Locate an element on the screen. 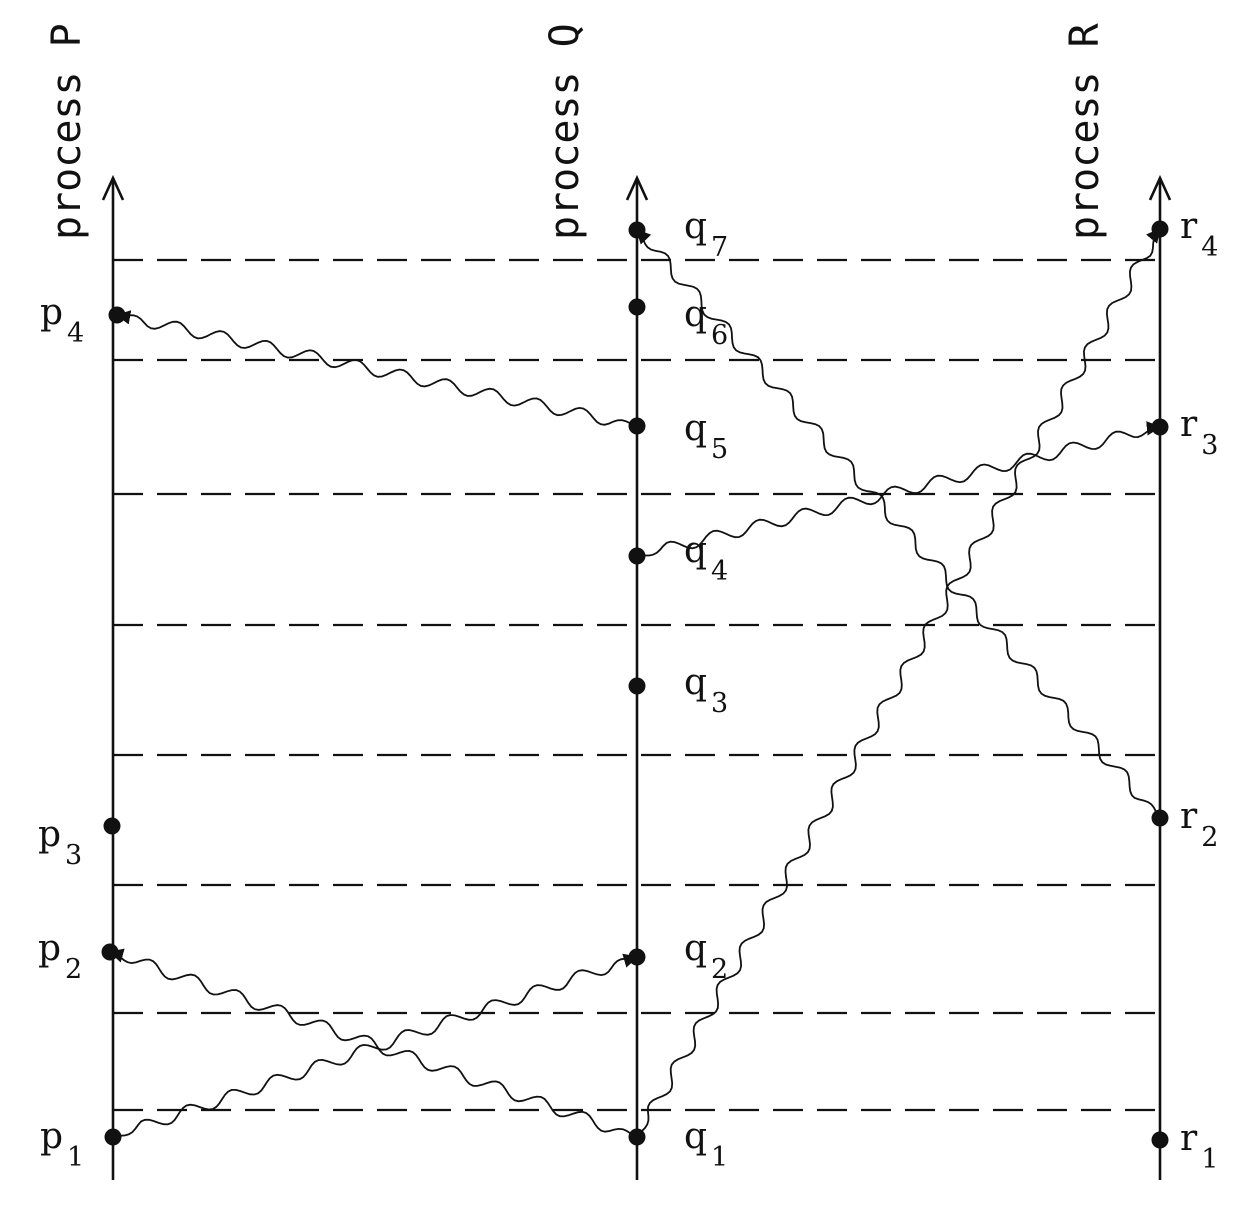  event-dot-q2 is located at coordinates (637, 957).